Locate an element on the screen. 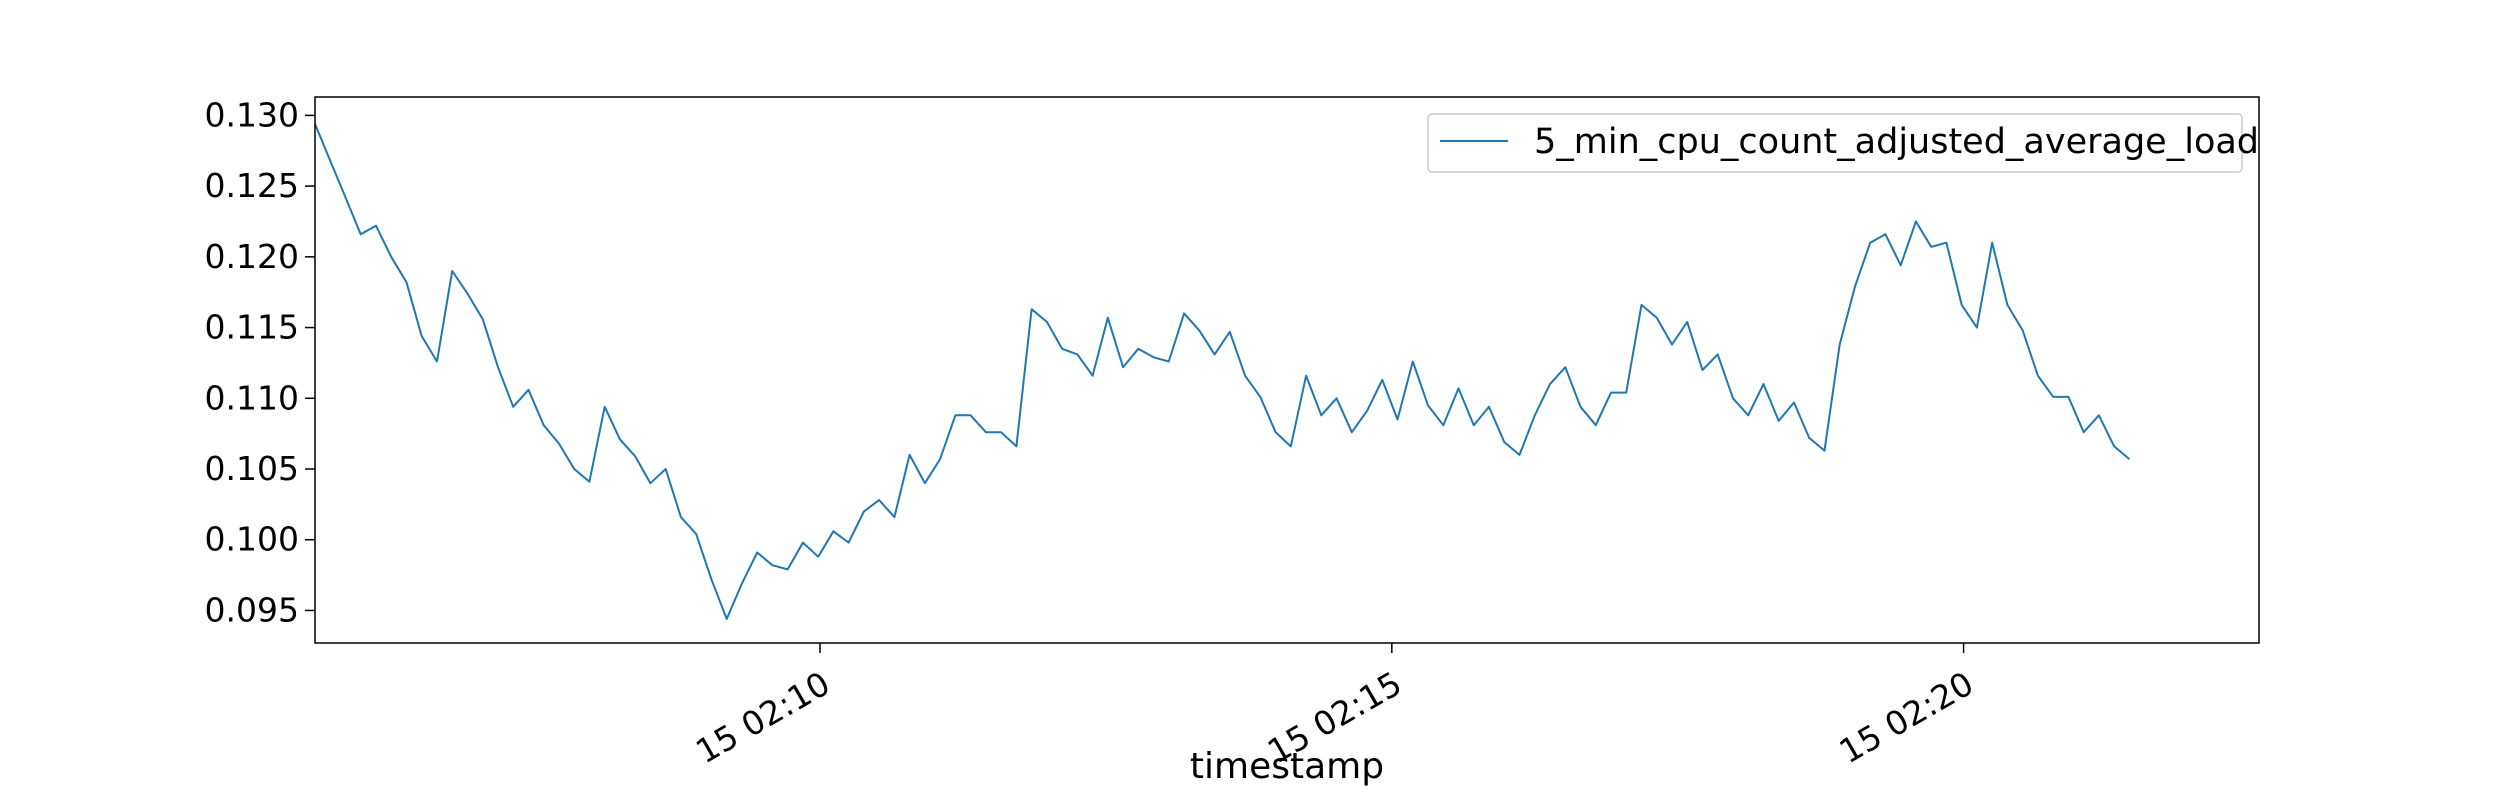 The height and width of the screenshot is (800, 2500). x-tick-label: 15 02:10 is located at coordinates (762, 718).